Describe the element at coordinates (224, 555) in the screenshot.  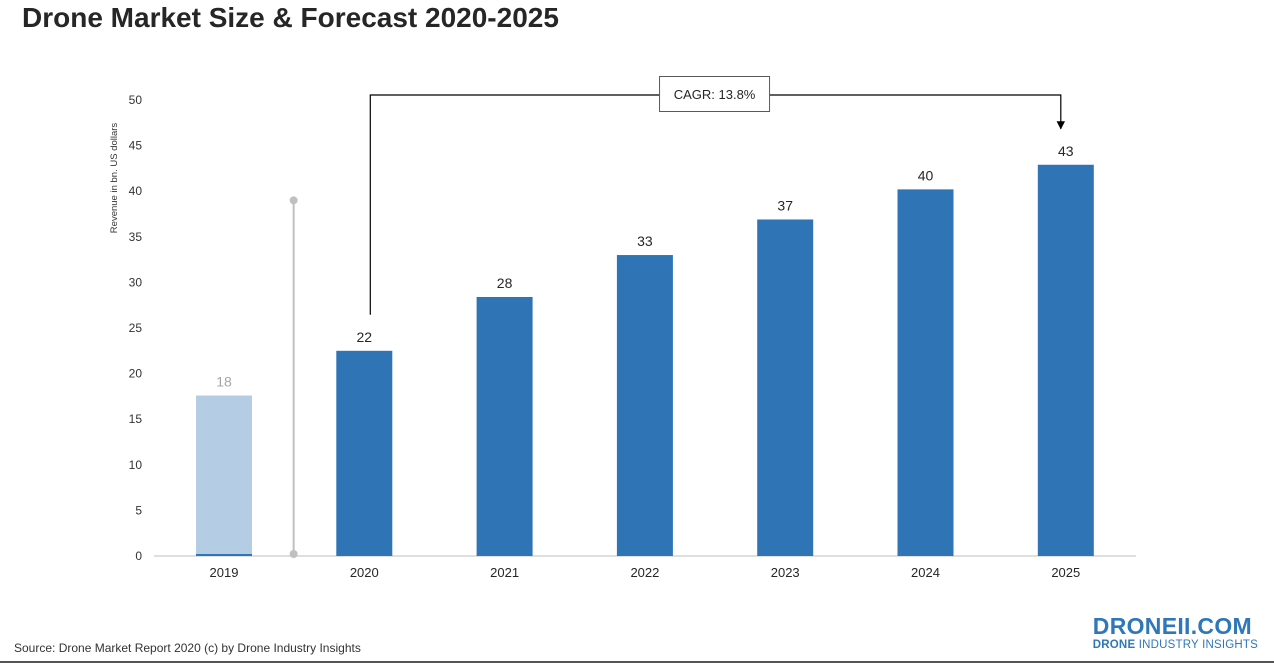
I see `bar-baseline-accent` at that location.